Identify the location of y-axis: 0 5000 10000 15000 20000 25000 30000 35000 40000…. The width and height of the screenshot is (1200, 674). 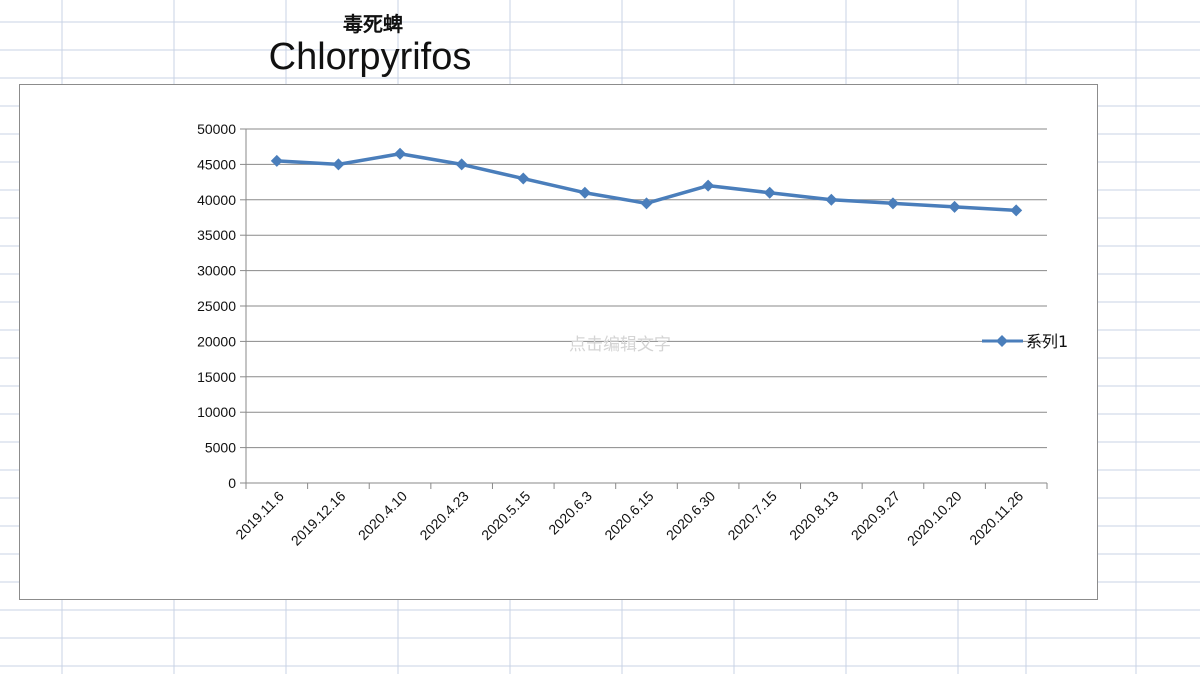
(222, 306).